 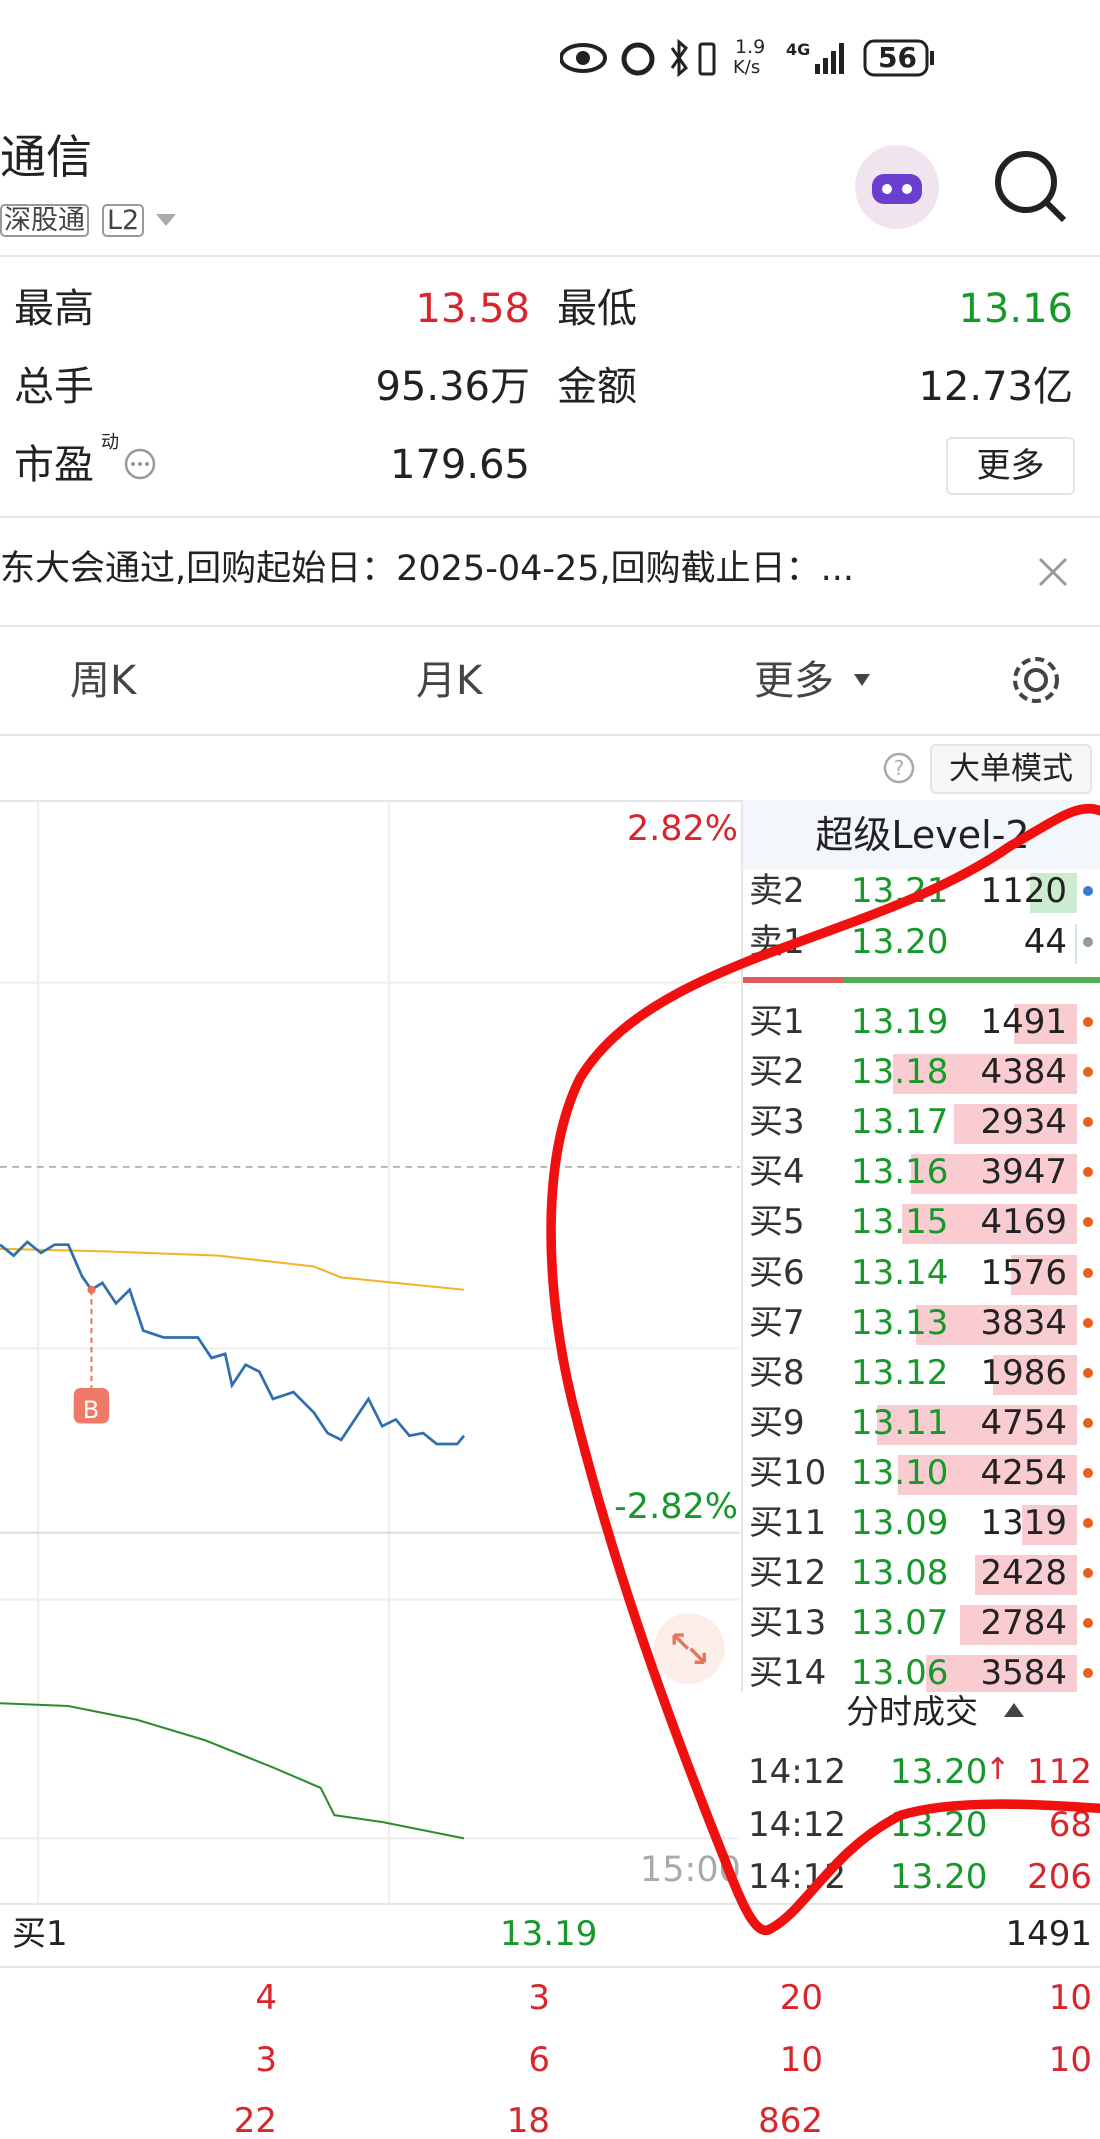 I want to click on level-label: 买13, so click(x=788, y=1623).